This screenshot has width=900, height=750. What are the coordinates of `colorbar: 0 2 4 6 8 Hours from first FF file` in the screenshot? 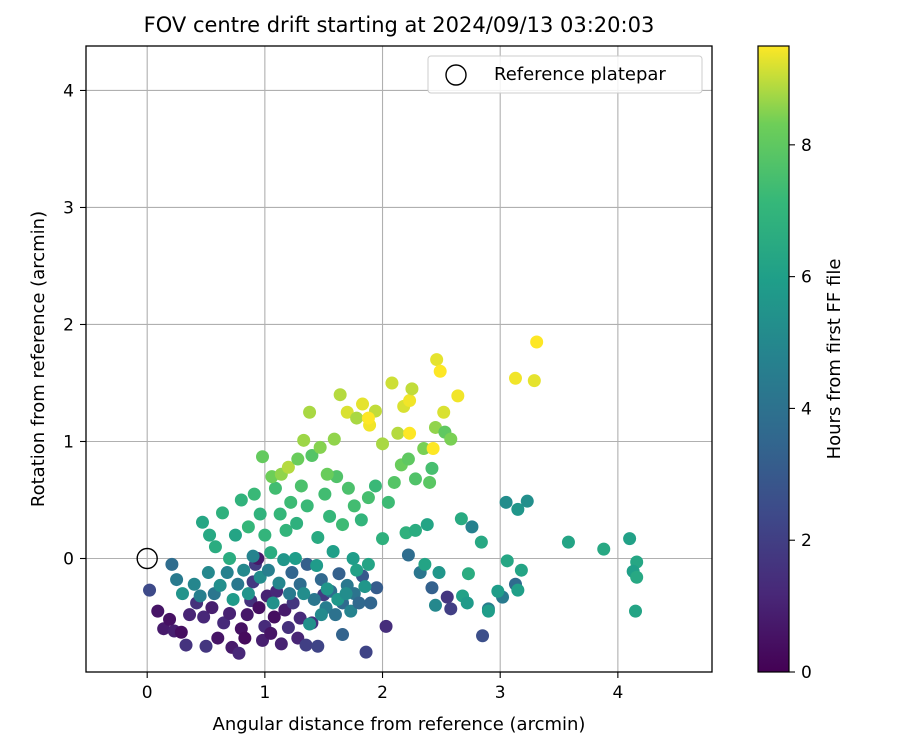 It's located at (801, 364).